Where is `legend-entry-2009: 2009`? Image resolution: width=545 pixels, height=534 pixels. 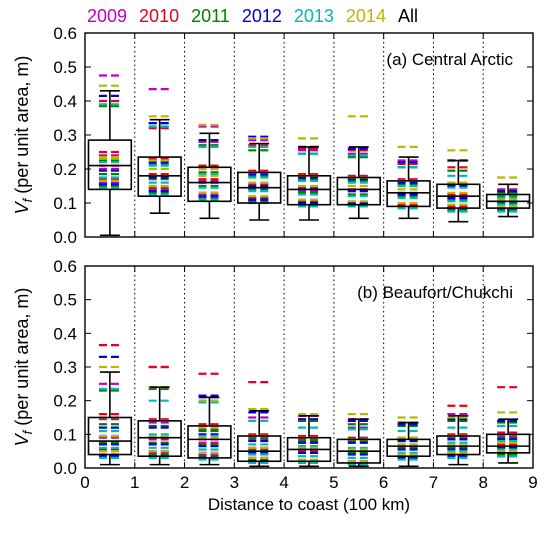 legend-entry-2009: 2009 is located at coordinates (107, 16).